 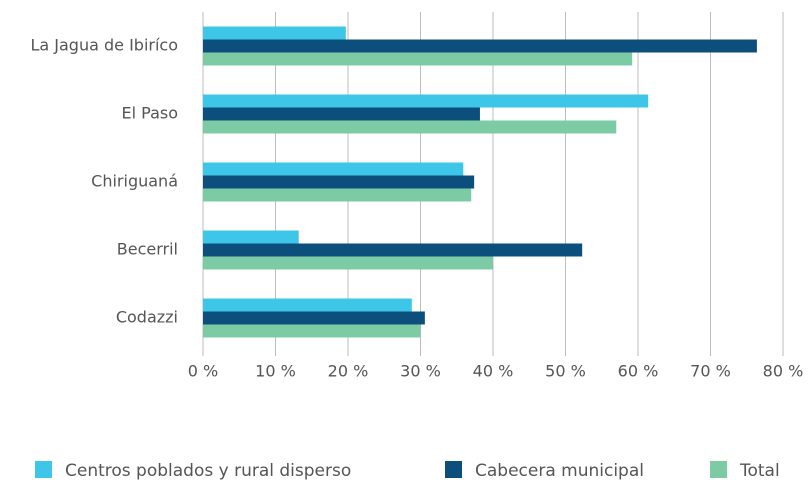 What do you see at coordinates (638, 371) in the screenshot?
I see `x-tick-label: 60 %` at bounding box center [638, 371].